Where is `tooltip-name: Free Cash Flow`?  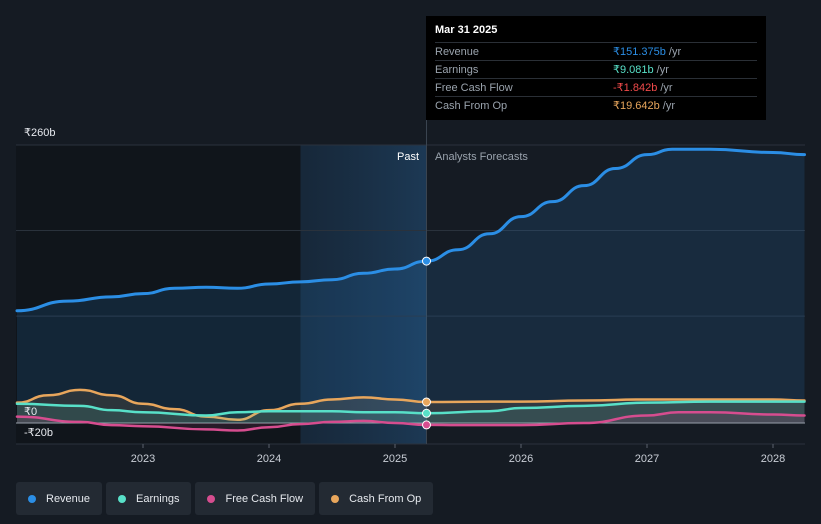 tooltip-name: Free Cash Flow is located at coordinates (474, 87).